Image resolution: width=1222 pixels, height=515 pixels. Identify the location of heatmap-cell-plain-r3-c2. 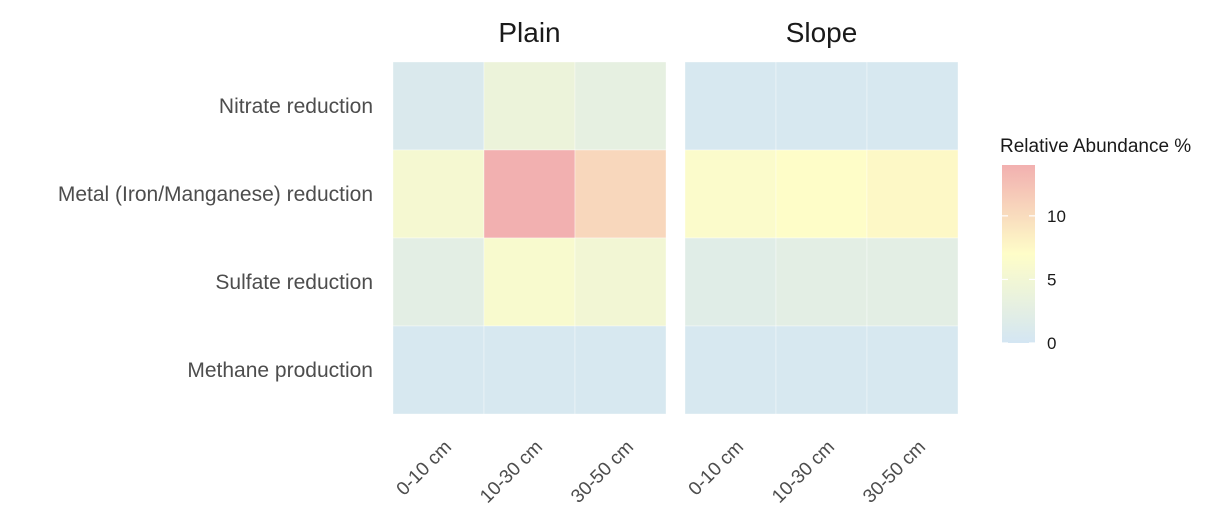
(620, 370).